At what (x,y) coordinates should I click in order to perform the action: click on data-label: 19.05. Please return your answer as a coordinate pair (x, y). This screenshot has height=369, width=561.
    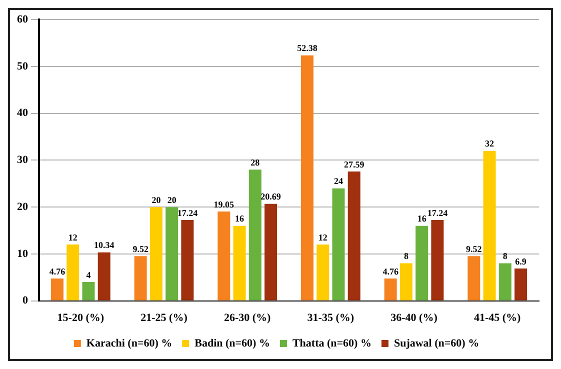
    Looking at the image, I should click on (224, 204).